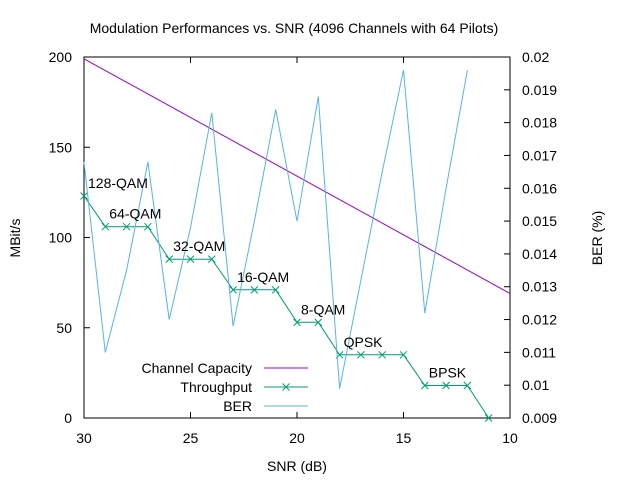 The height and width of the screenshot is (480, 640). I want to click on annotation-label: 128-QAM, so click(118, 183).